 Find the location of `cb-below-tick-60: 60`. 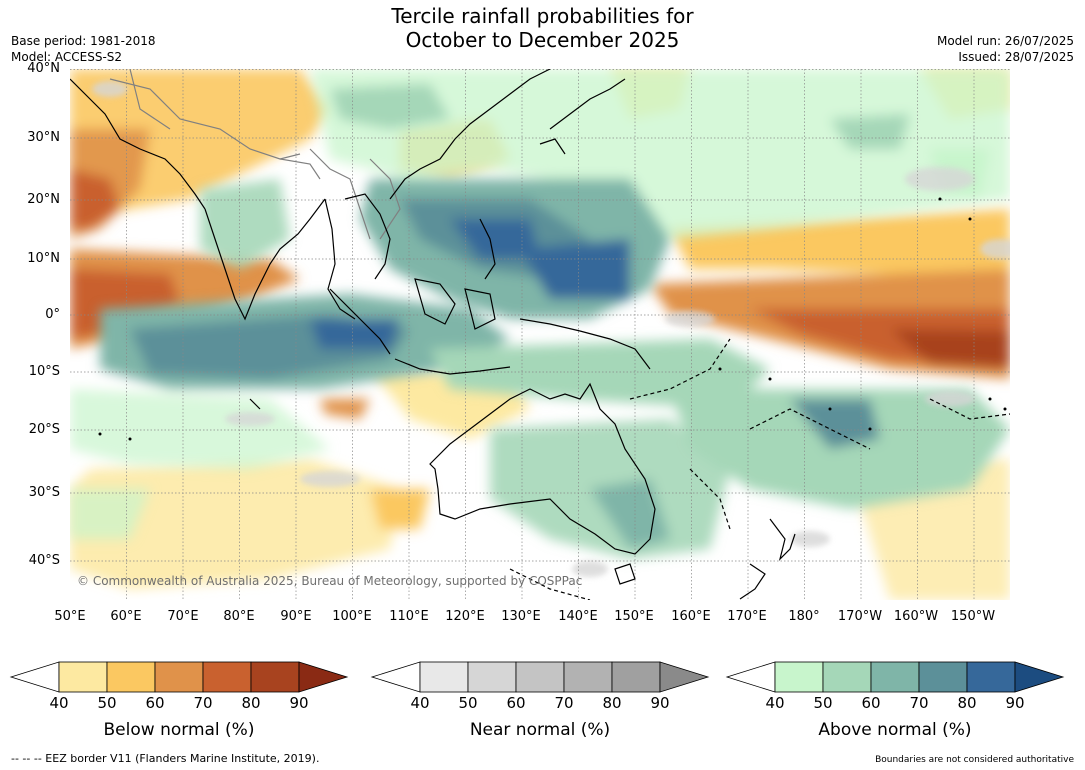

cb-below-tick-60: 60 is located at coordinates (155, 703).